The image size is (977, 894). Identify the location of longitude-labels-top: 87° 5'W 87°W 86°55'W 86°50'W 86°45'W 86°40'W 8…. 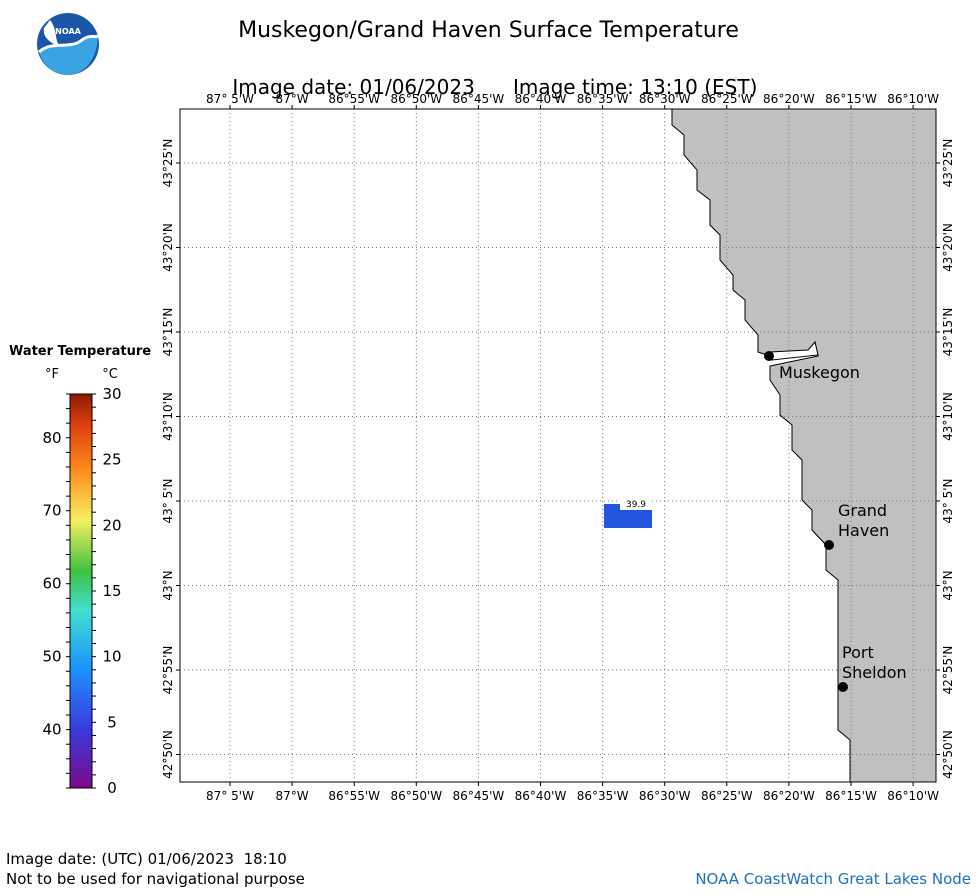
(572, 100).